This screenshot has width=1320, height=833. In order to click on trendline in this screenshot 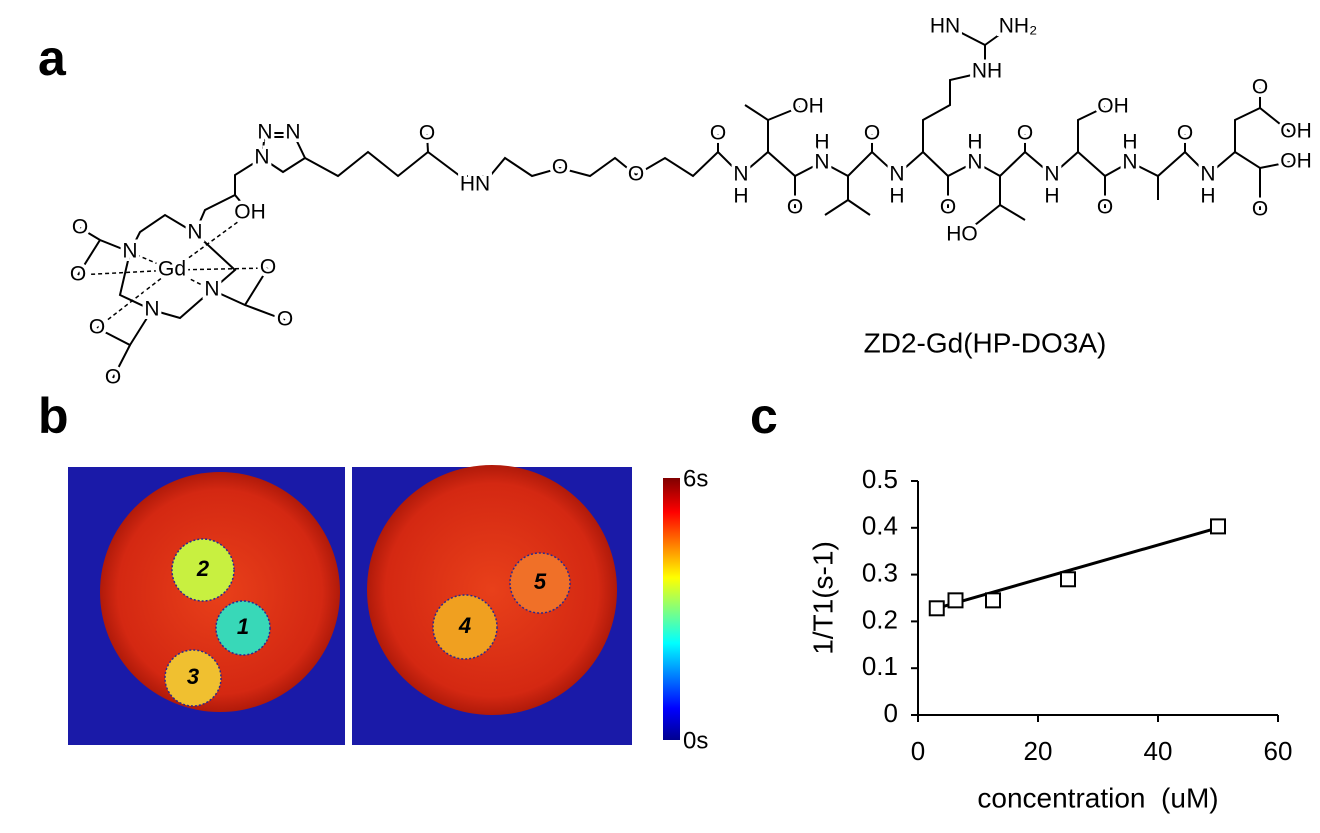, I will do `click(1077, 568)`.